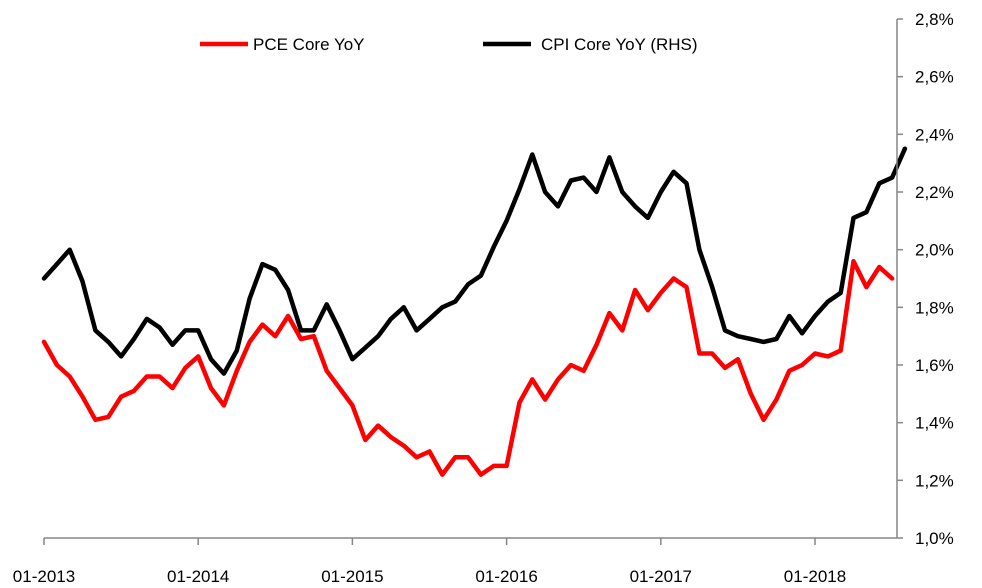 The width and height of the screenshot is (982, 588). I want to click on legend-label-1: PCE Core YoY, so click(309, 44).